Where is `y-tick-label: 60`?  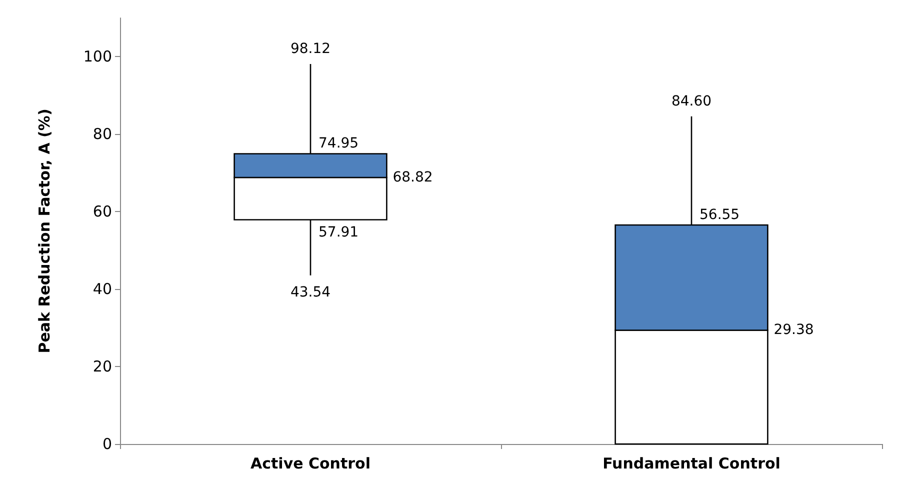 y-tick-label: 60 is located at coordinates (102, 211).